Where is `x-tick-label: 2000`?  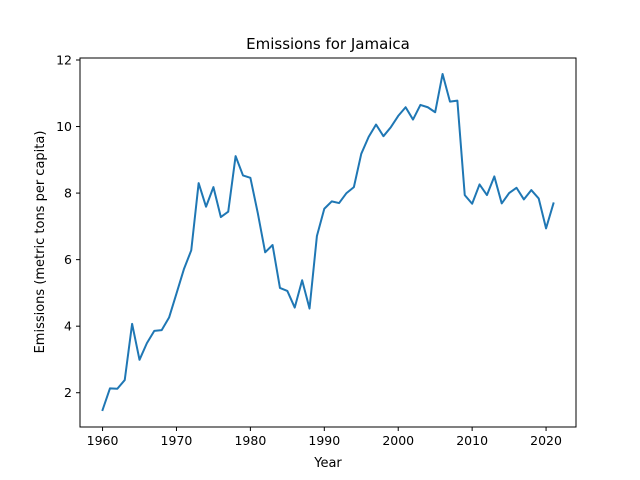
x-tick-label: 2000 is located at coordinates (398, 440).